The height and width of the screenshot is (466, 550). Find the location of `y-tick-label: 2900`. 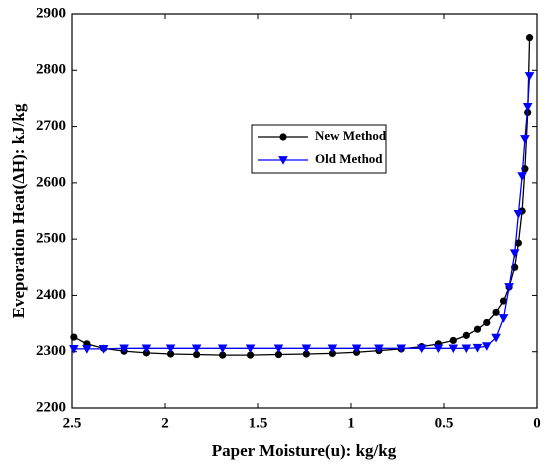

y-tick-label: 2900 is located at coordinates (51, 13).